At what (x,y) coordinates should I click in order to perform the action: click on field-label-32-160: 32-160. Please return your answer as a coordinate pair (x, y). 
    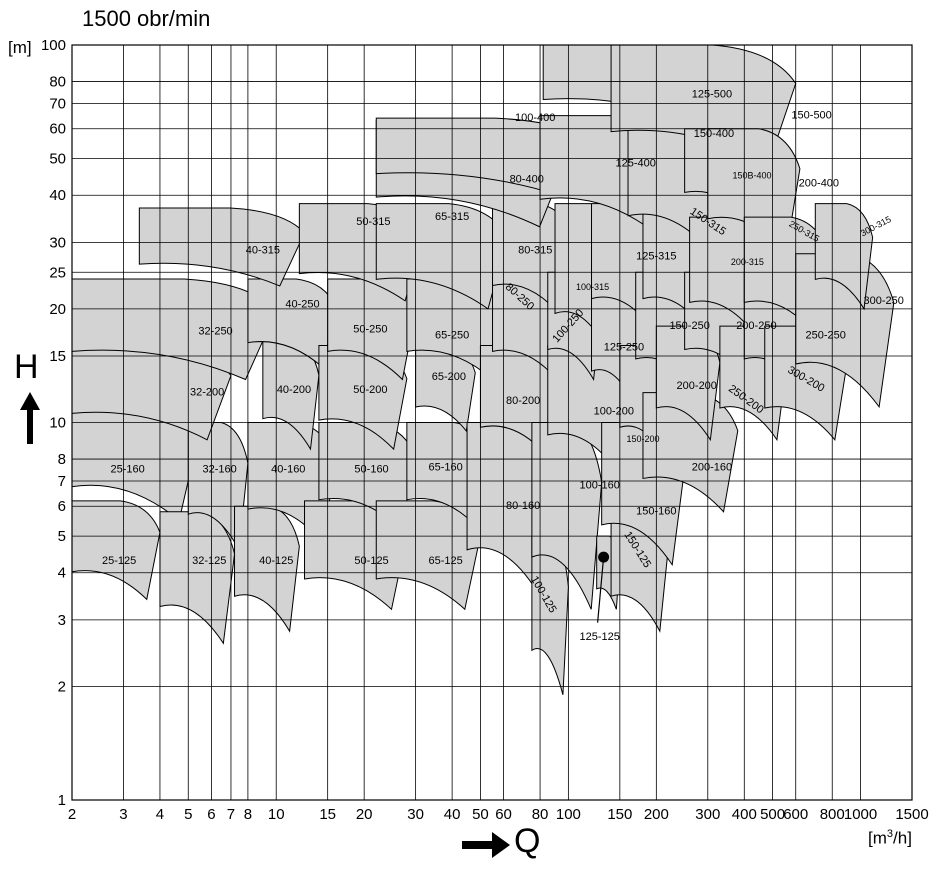
    Looking at the image, I should click on (219, 470).